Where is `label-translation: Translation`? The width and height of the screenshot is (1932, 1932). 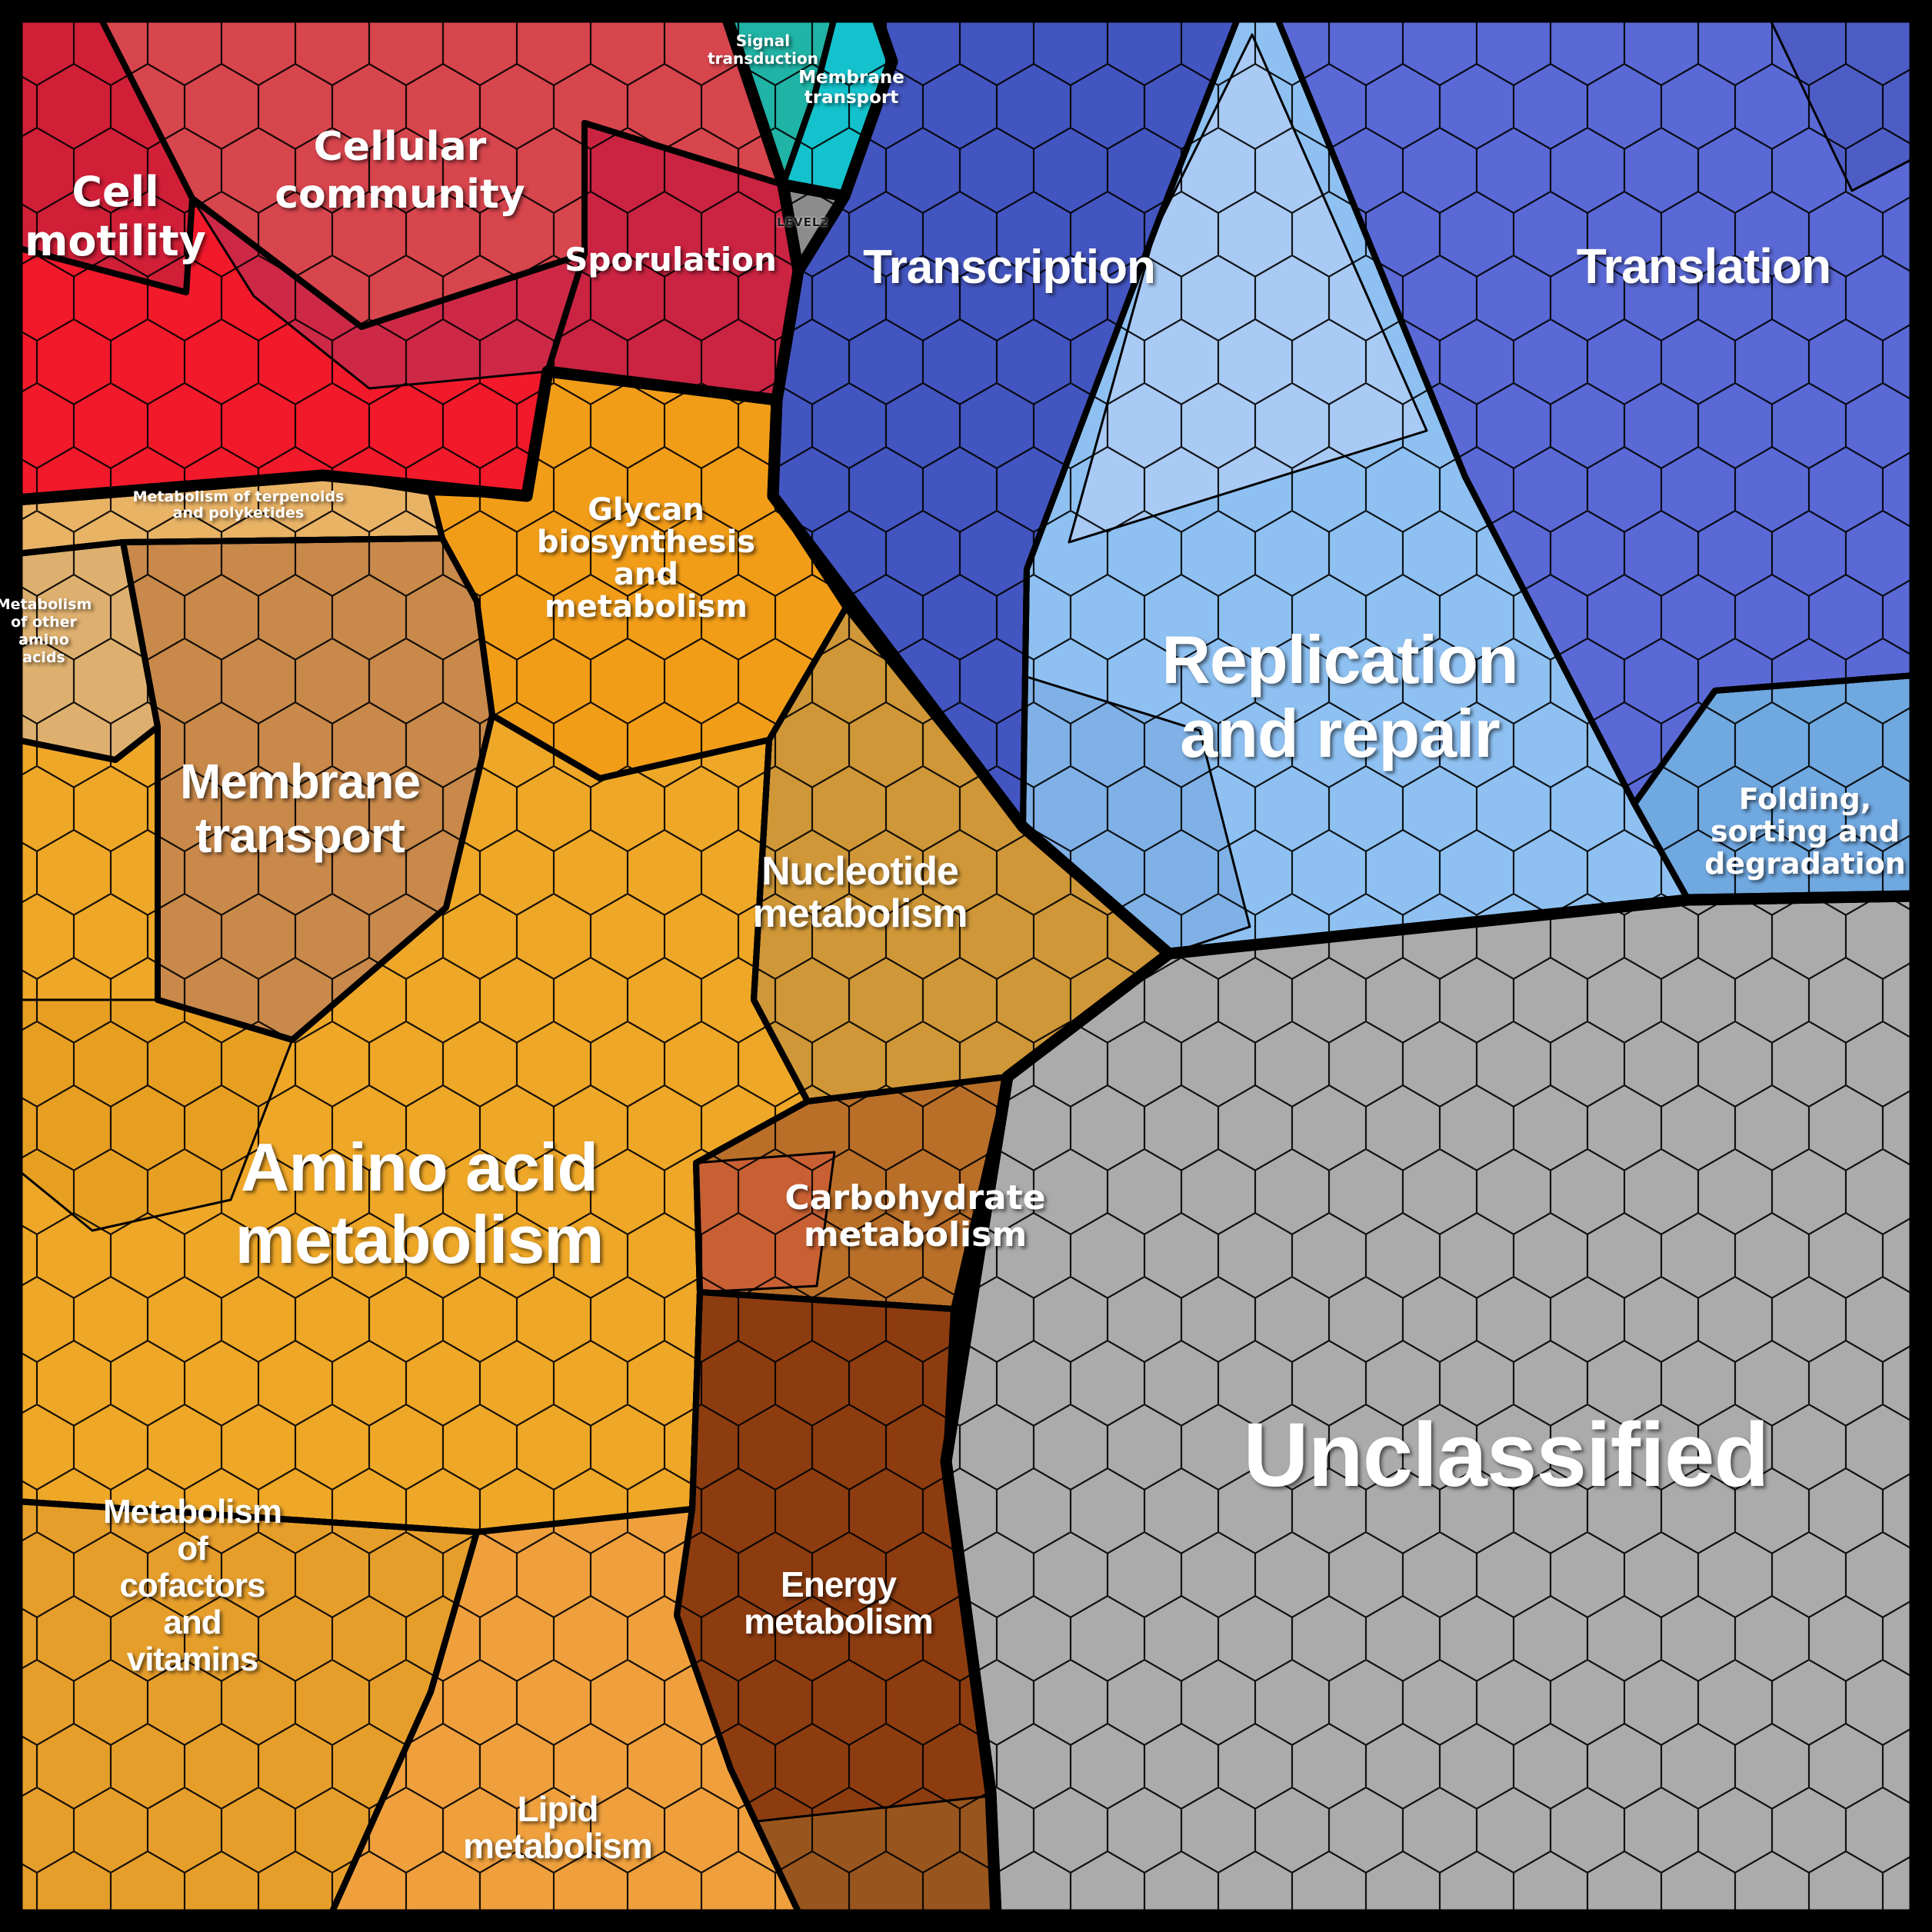
label-translation: Translation is located at coordinates (1703, 266).